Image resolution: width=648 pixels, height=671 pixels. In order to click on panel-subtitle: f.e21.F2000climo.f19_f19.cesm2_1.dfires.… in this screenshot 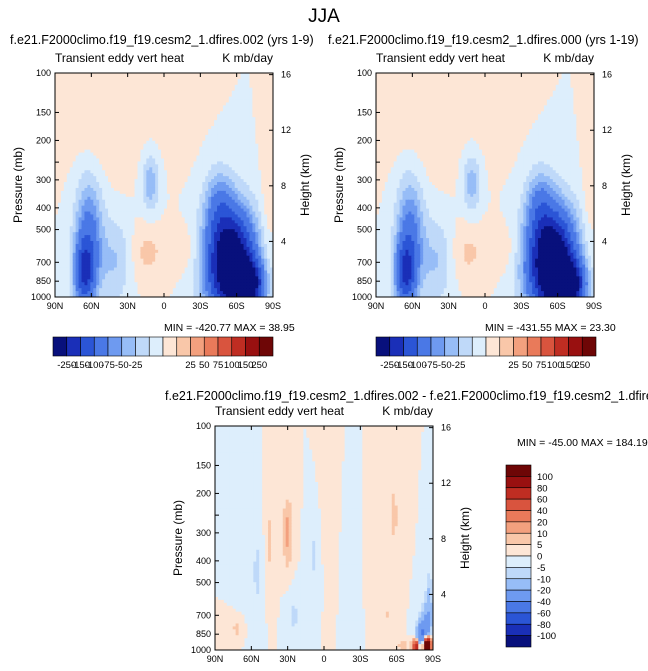, I will do `click(162, 40)`.